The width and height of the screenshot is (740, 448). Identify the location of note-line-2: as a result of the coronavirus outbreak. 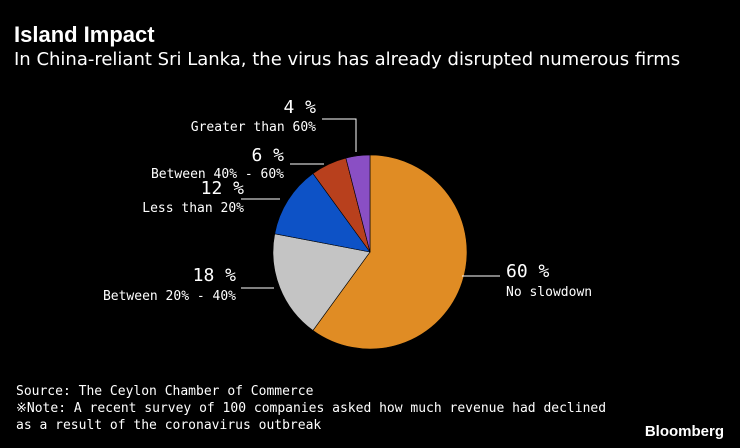
(169, 425).